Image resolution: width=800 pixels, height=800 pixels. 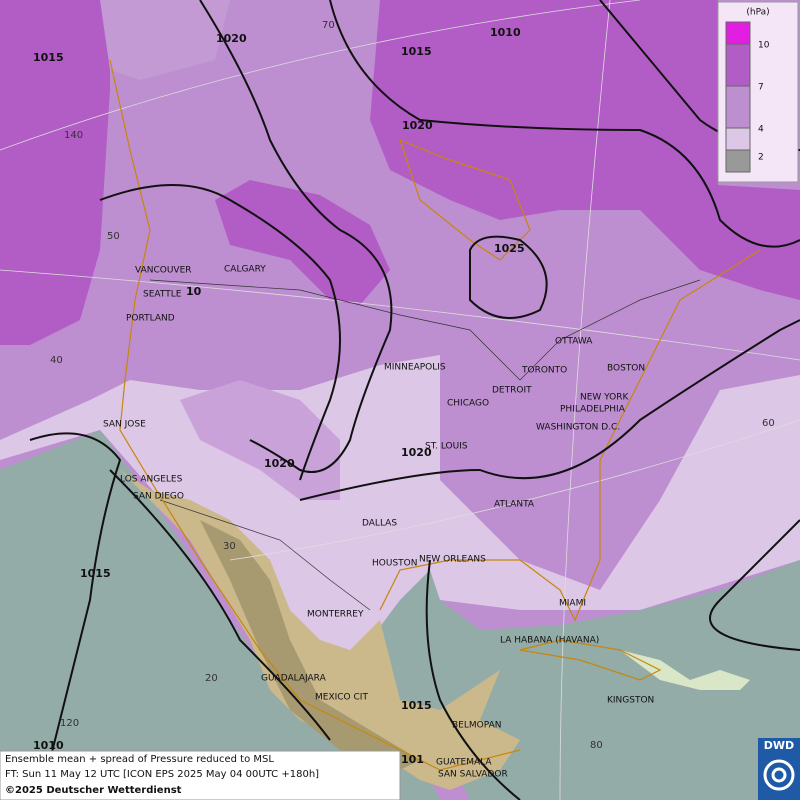 I want to click on city-label: LOS ANGELES, so click(x=151, y=480).